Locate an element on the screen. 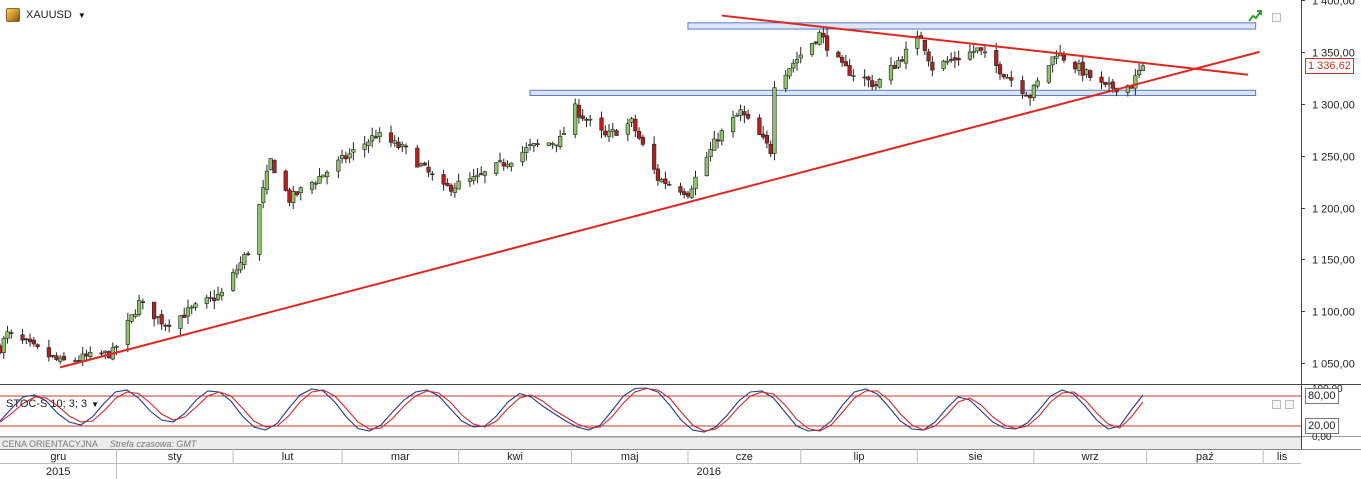 Image resolution: width=1361 pixels, height=479 pixels. indicator-selector: STOC-S 10; 3; 3 ▼ is located at coordinates (52, 404).